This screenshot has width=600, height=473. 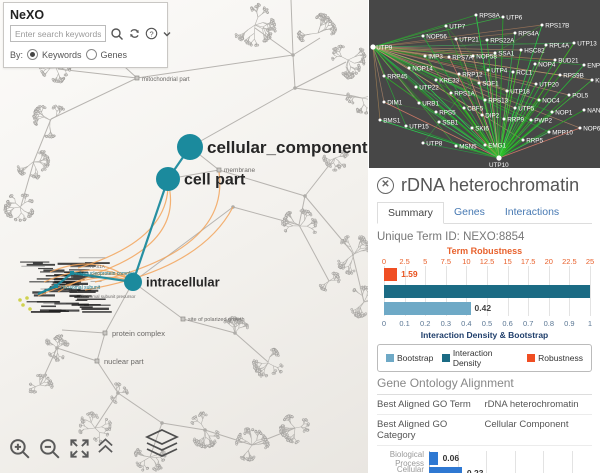 What do you see at coordinates (520, 91) in the screenshot?
I see `network-node-label: UTP18` at bounding box center [520, 91].